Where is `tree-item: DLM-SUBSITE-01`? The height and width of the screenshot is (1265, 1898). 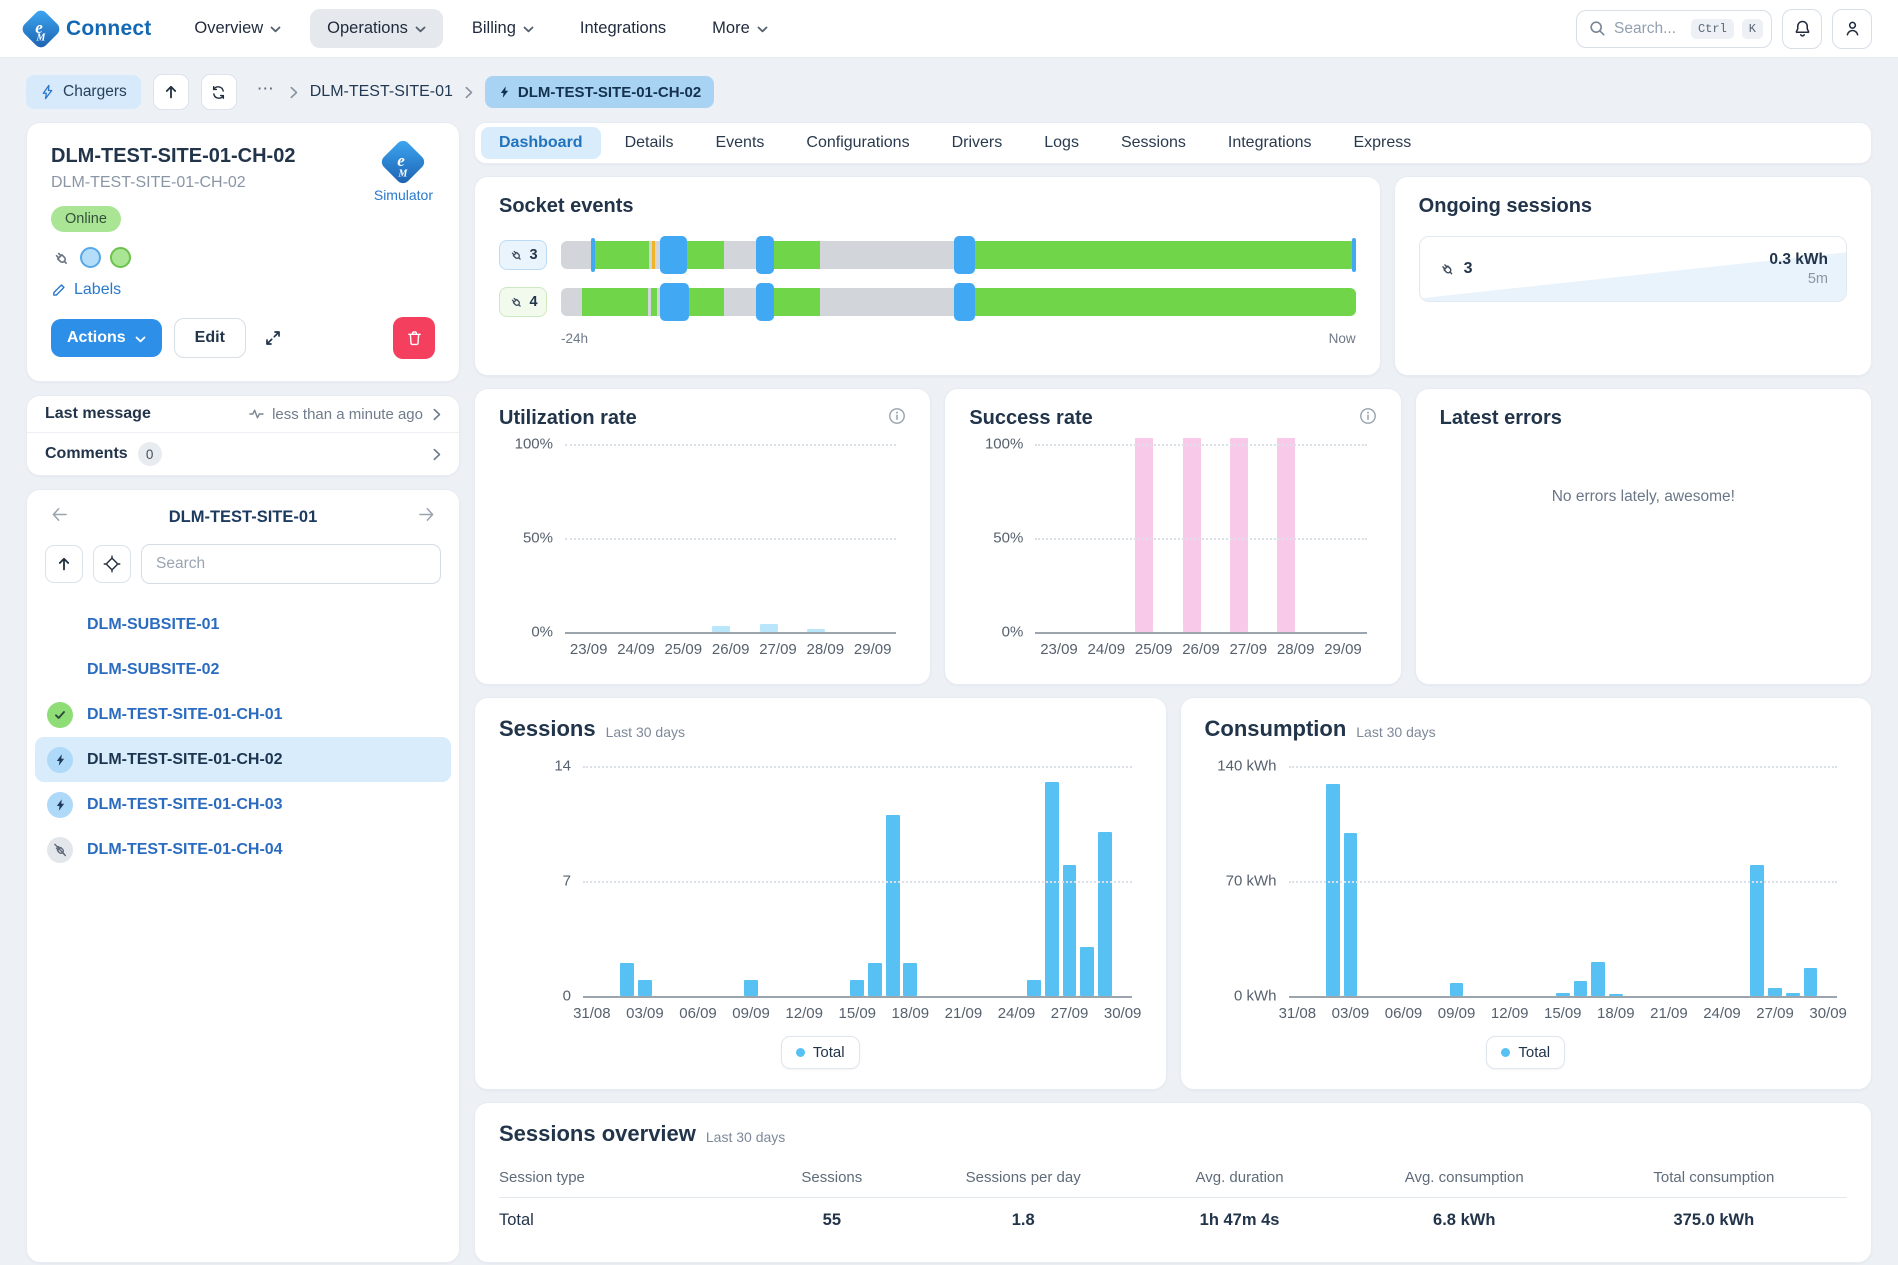
tree-item: DLM-SUBSITE-01 is located at coordinates (243, 624).